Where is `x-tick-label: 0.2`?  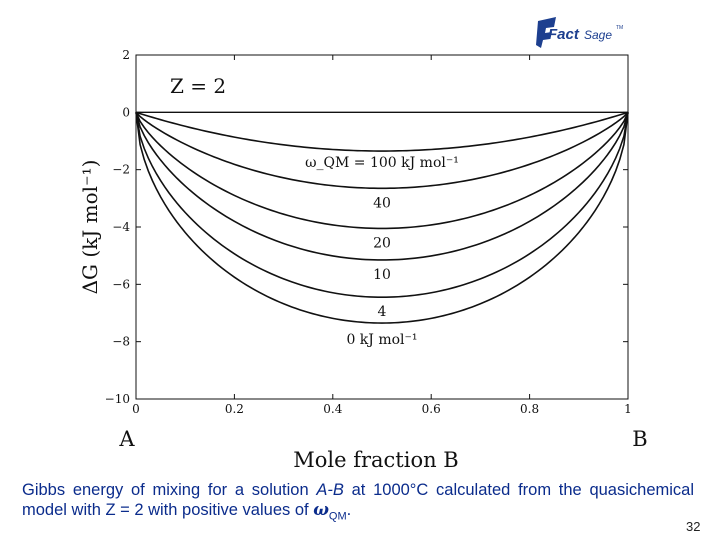
x-tick-label: 0.2 is located at coordinates (234, 409).